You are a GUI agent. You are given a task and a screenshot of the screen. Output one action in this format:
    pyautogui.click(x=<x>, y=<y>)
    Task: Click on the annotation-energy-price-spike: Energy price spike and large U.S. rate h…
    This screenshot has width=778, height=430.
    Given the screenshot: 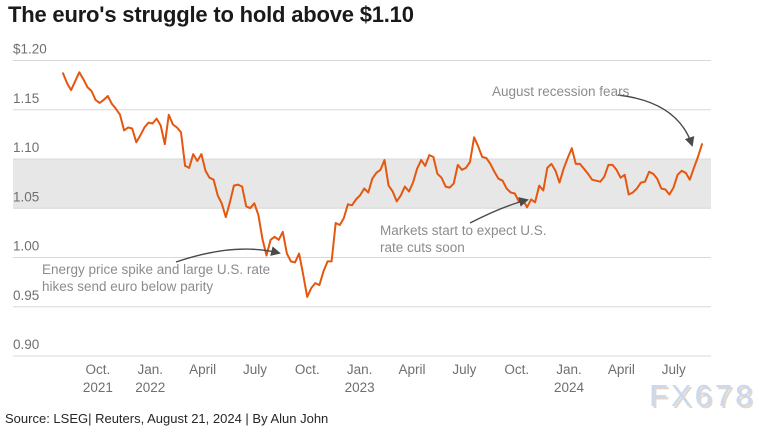 What is the action you would take?
    pyautogui.click(x=156, y=278)
    